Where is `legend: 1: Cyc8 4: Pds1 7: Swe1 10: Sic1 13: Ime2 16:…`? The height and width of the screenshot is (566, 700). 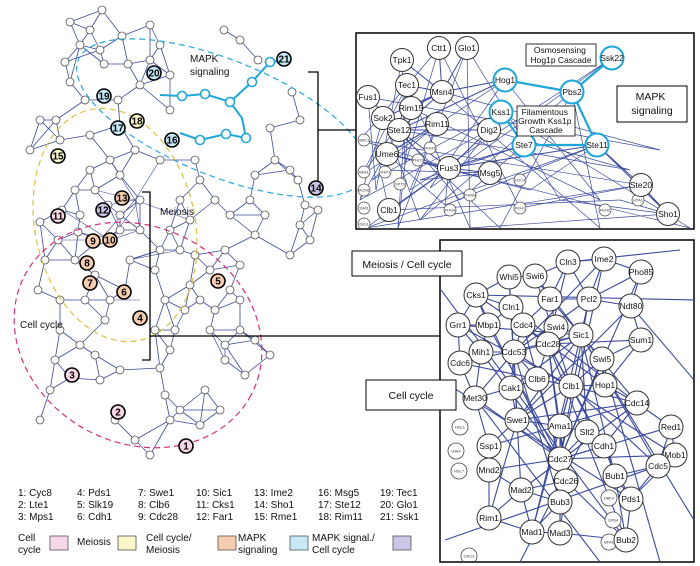 legend: 1: Cyc8 4: Pds1 7: Swe1 10: Sic1 13: Ime2 16:… is located at coordinates (218, 522).